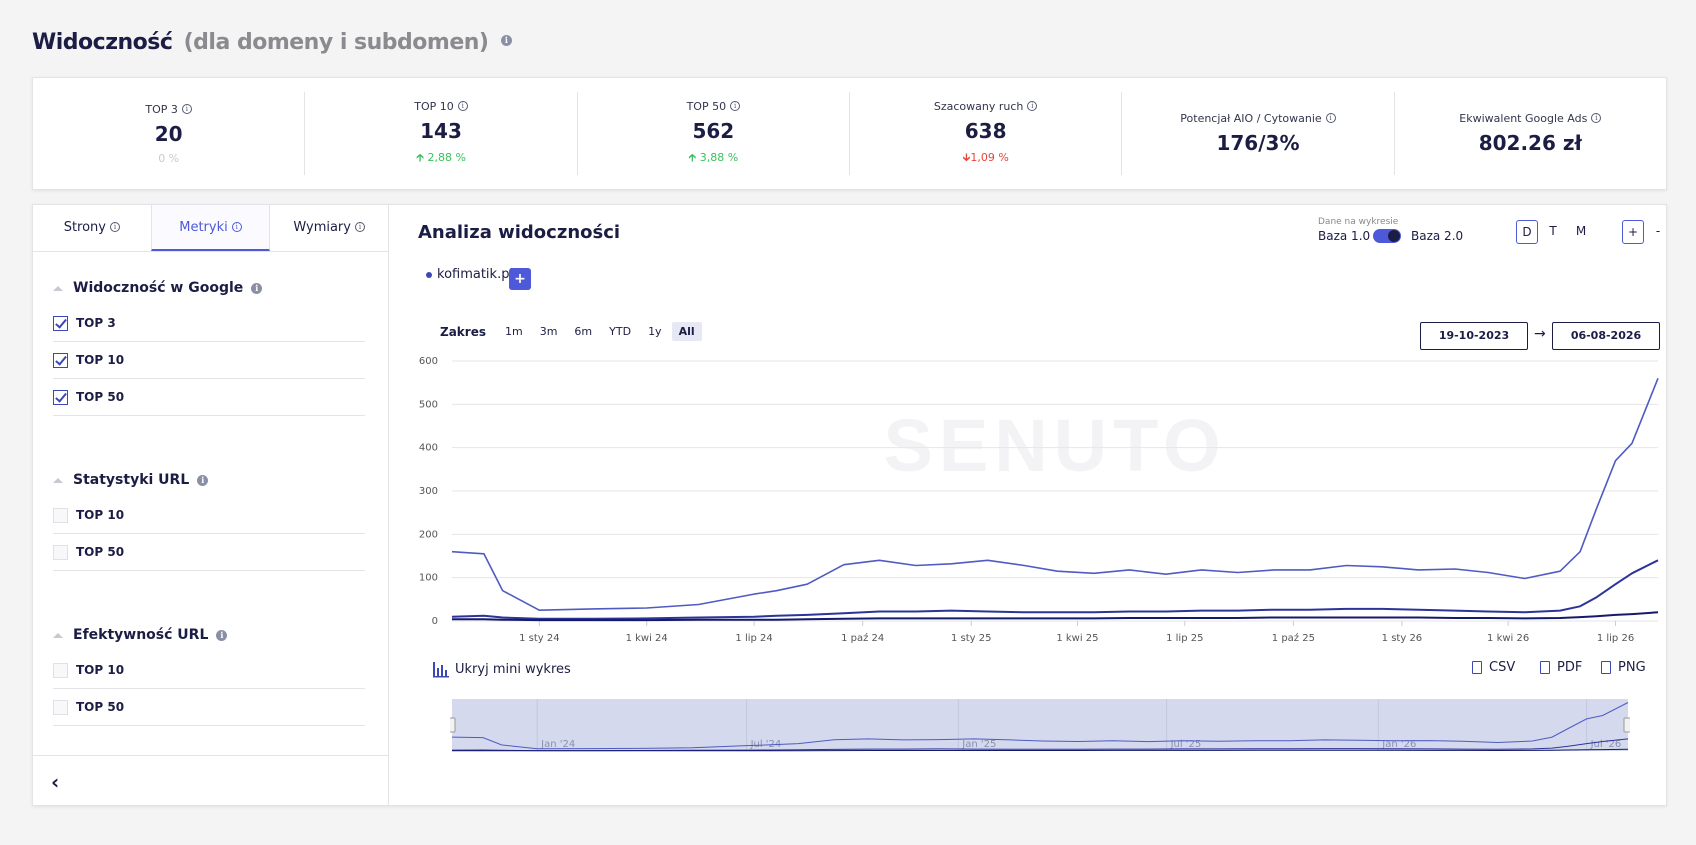 The image size is (1696, 845). Describe the element at coordinates (441, 130) in the screenshot. I see `stat-value: 143` at that location.